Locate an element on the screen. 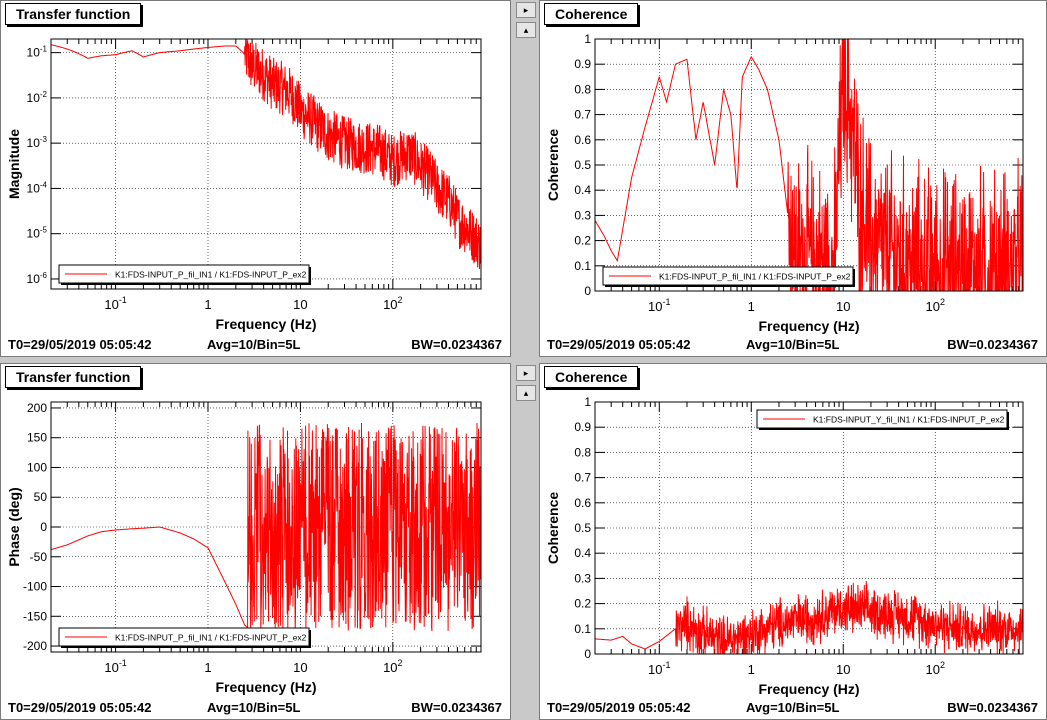 The width and height of the screenshot is (1047, 720). y-tick-label-base: 1 is located at coordinates (587, 39).